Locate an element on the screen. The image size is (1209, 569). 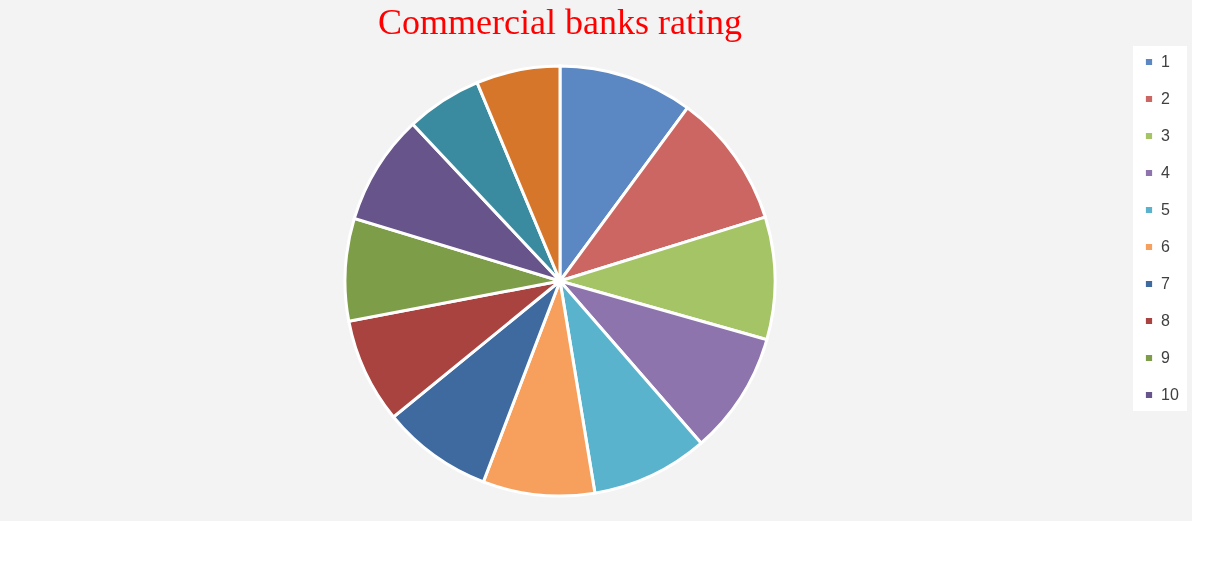
legend-label: 7 is located at coordinates (1165, 283).